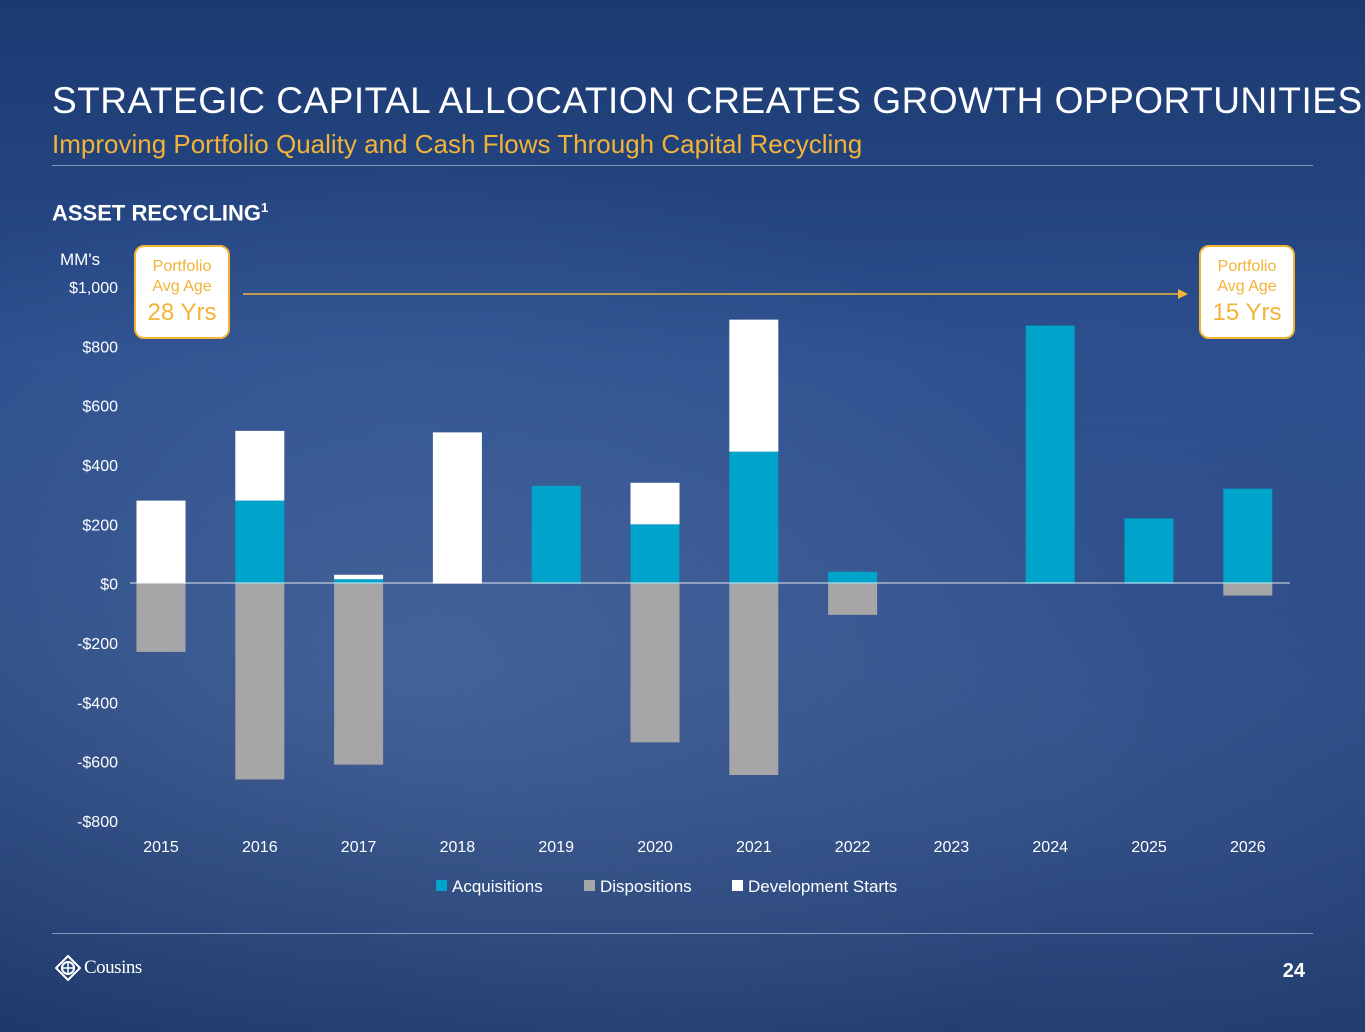  What do you see at coordinates (1149, 551) in the screenshot?
I see `bar-acquisitions-2025` at bounding box center [1149, 551].